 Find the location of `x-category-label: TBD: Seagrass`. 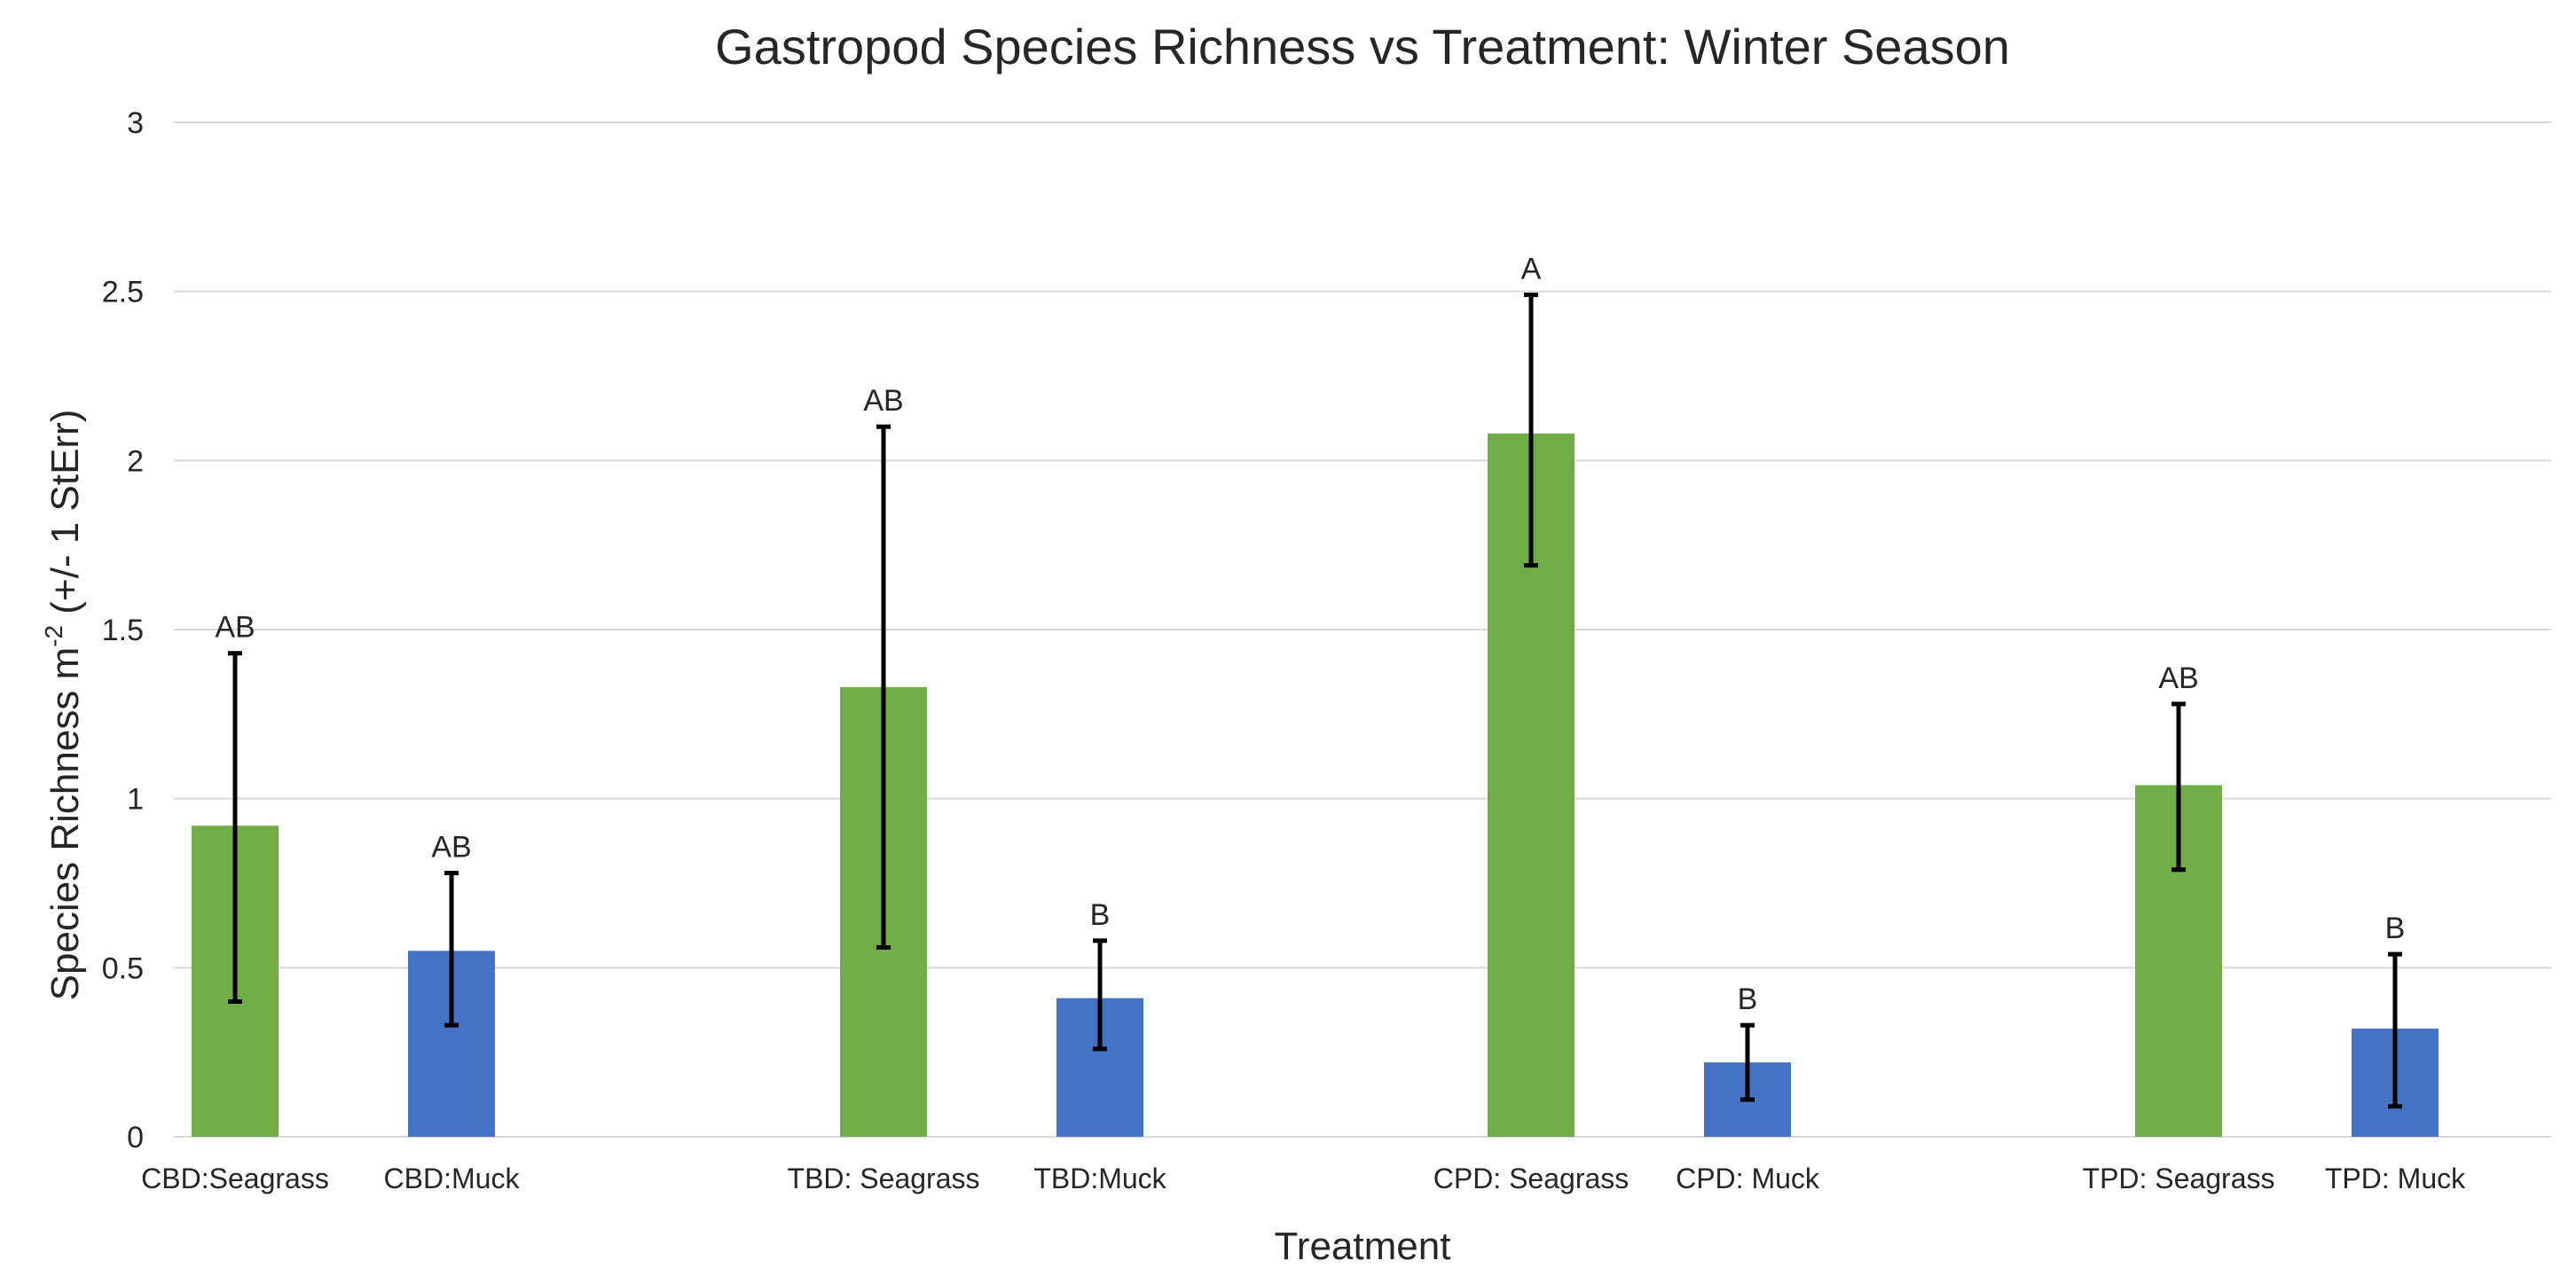

x-category-label: TBD: Seagrass is located at coordinates (884, 1178).